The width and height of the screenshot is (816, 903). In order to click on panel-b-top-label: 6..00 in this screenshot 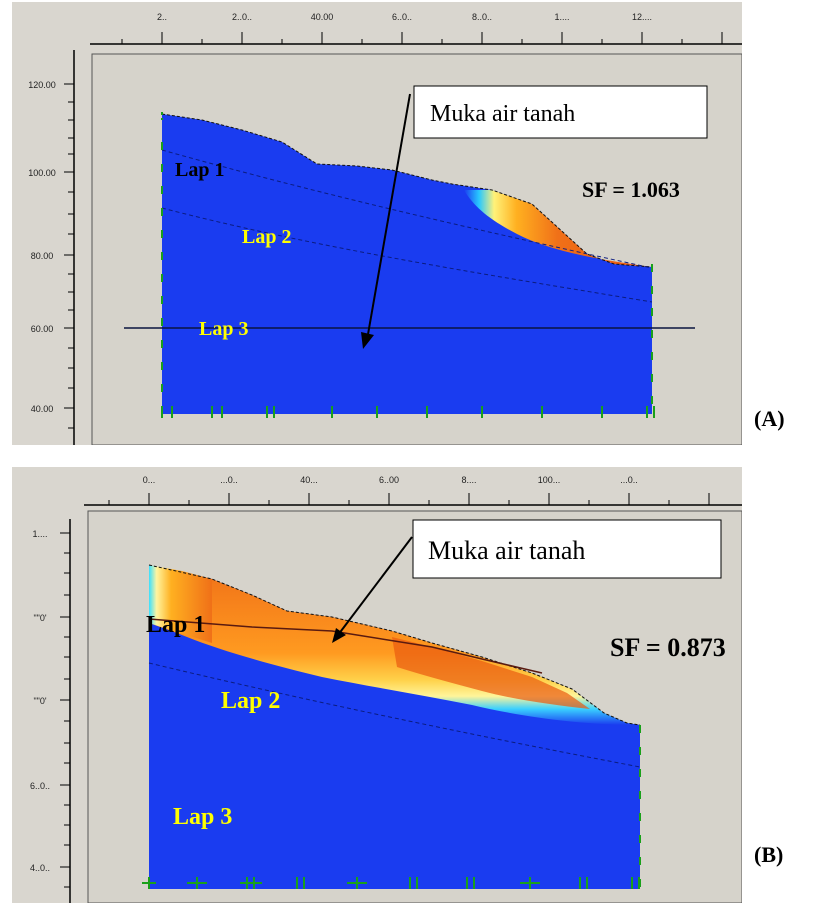, I will do `click(389, 480)`.